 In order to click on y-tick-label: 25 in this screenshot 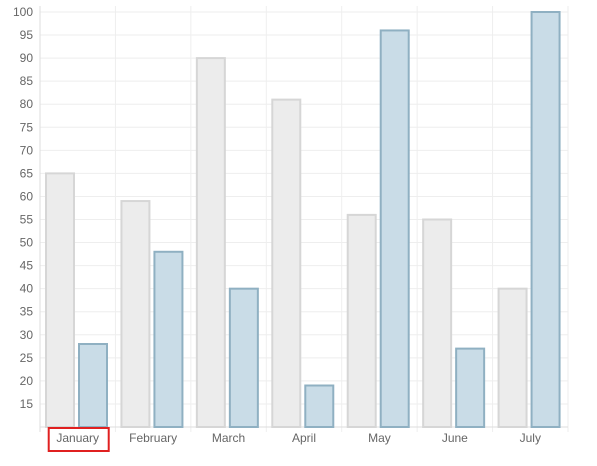, I will do `click(27, 358)`.